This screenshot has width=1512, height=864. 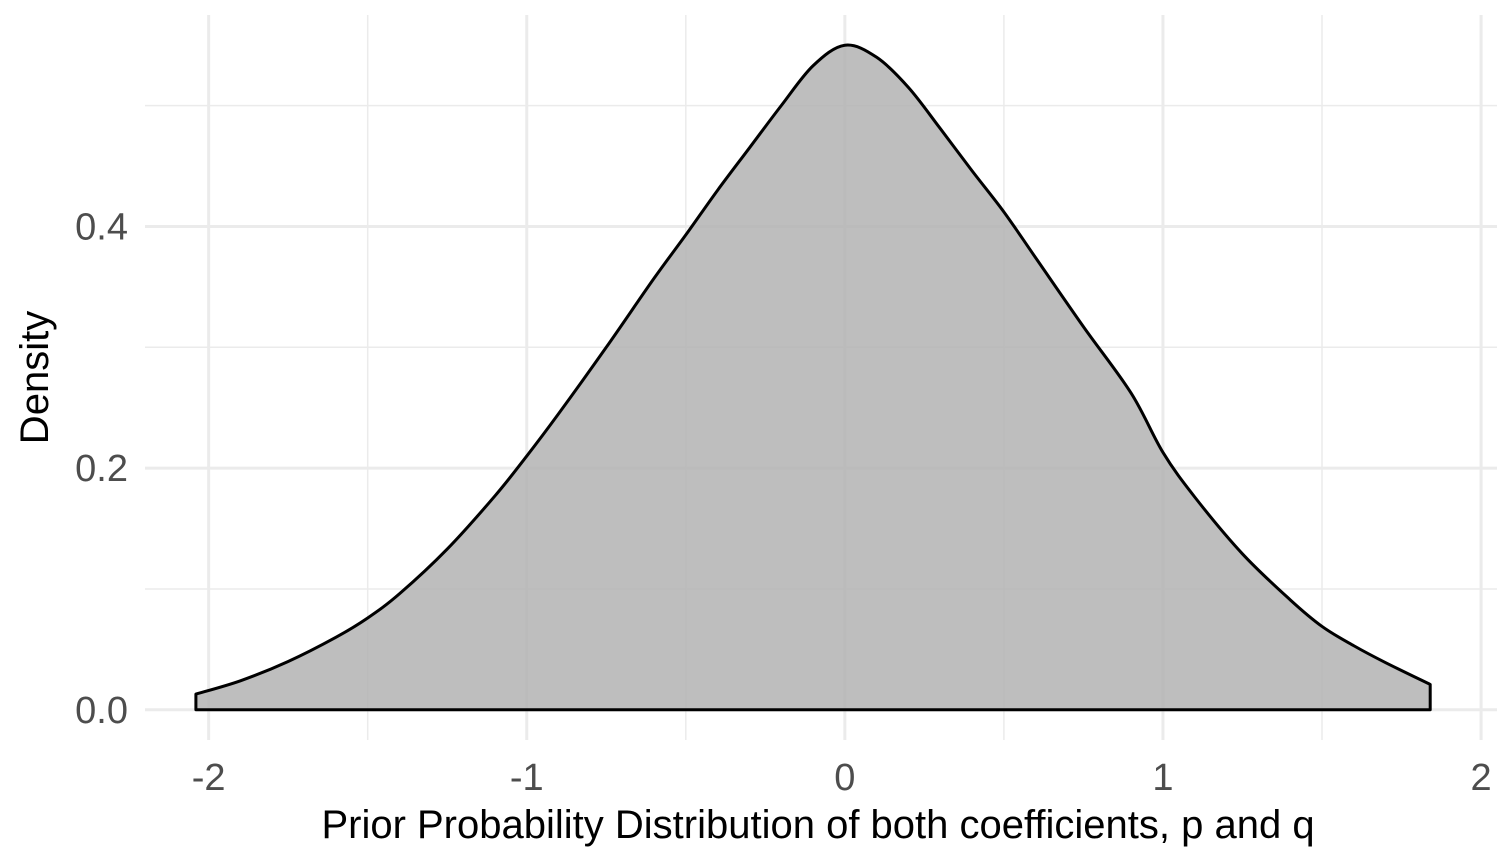 What do you see at coordinates (1481, 778) in the screenshot?
I see `x-tick-label: 2` at bounding box center [1481, 778].